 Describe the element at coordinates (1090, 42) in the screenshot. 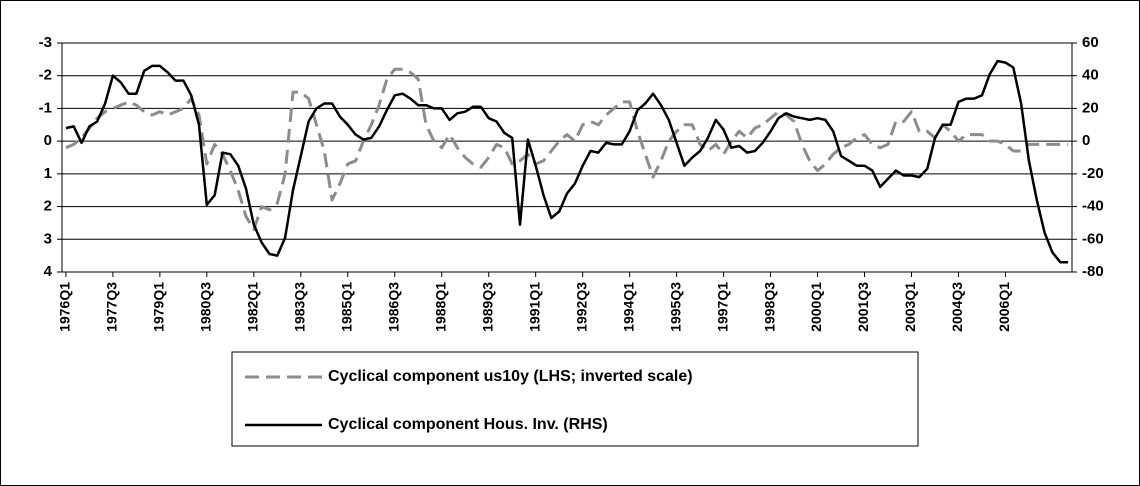

I see `y2-tick-label: 60` at that location.